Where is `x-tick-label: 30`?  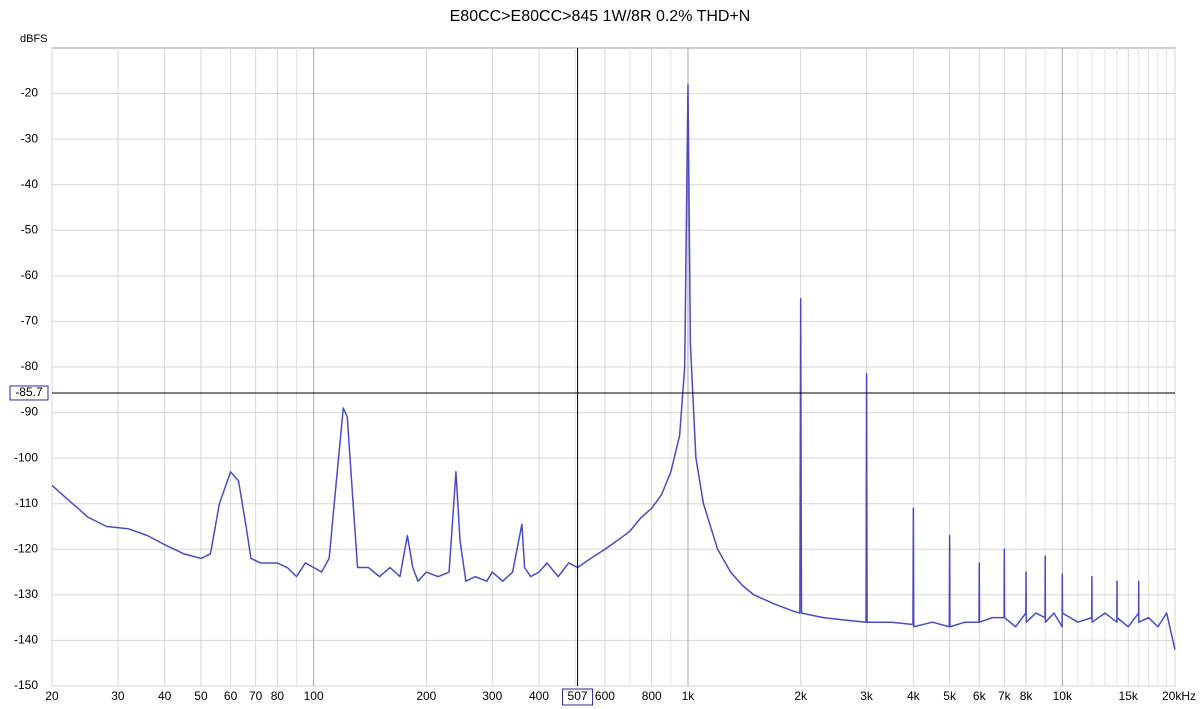 x-tick-label: 30 is located at coordinates (118, 696).